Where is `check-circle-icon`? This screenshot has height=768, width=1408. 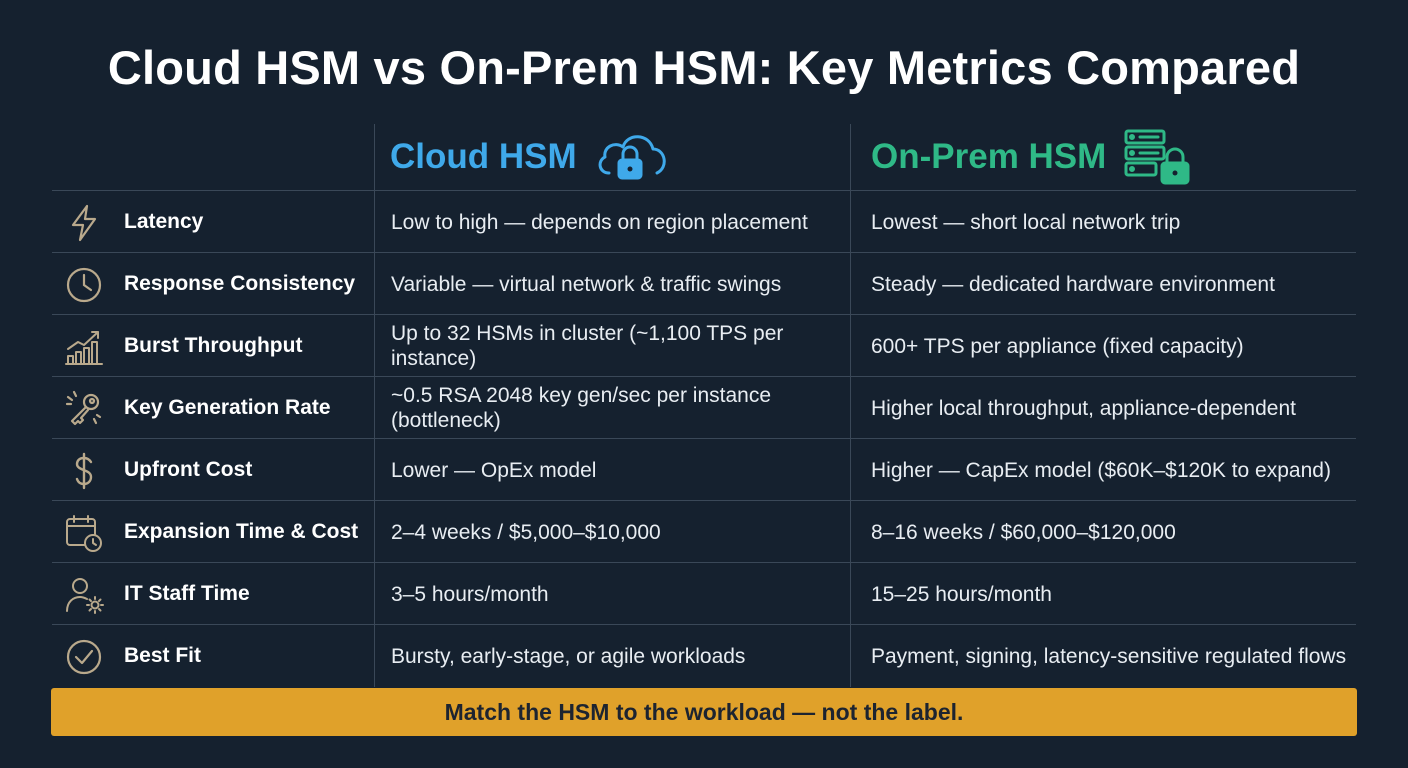
check-circle-icon is located at coordinates (84, 657).